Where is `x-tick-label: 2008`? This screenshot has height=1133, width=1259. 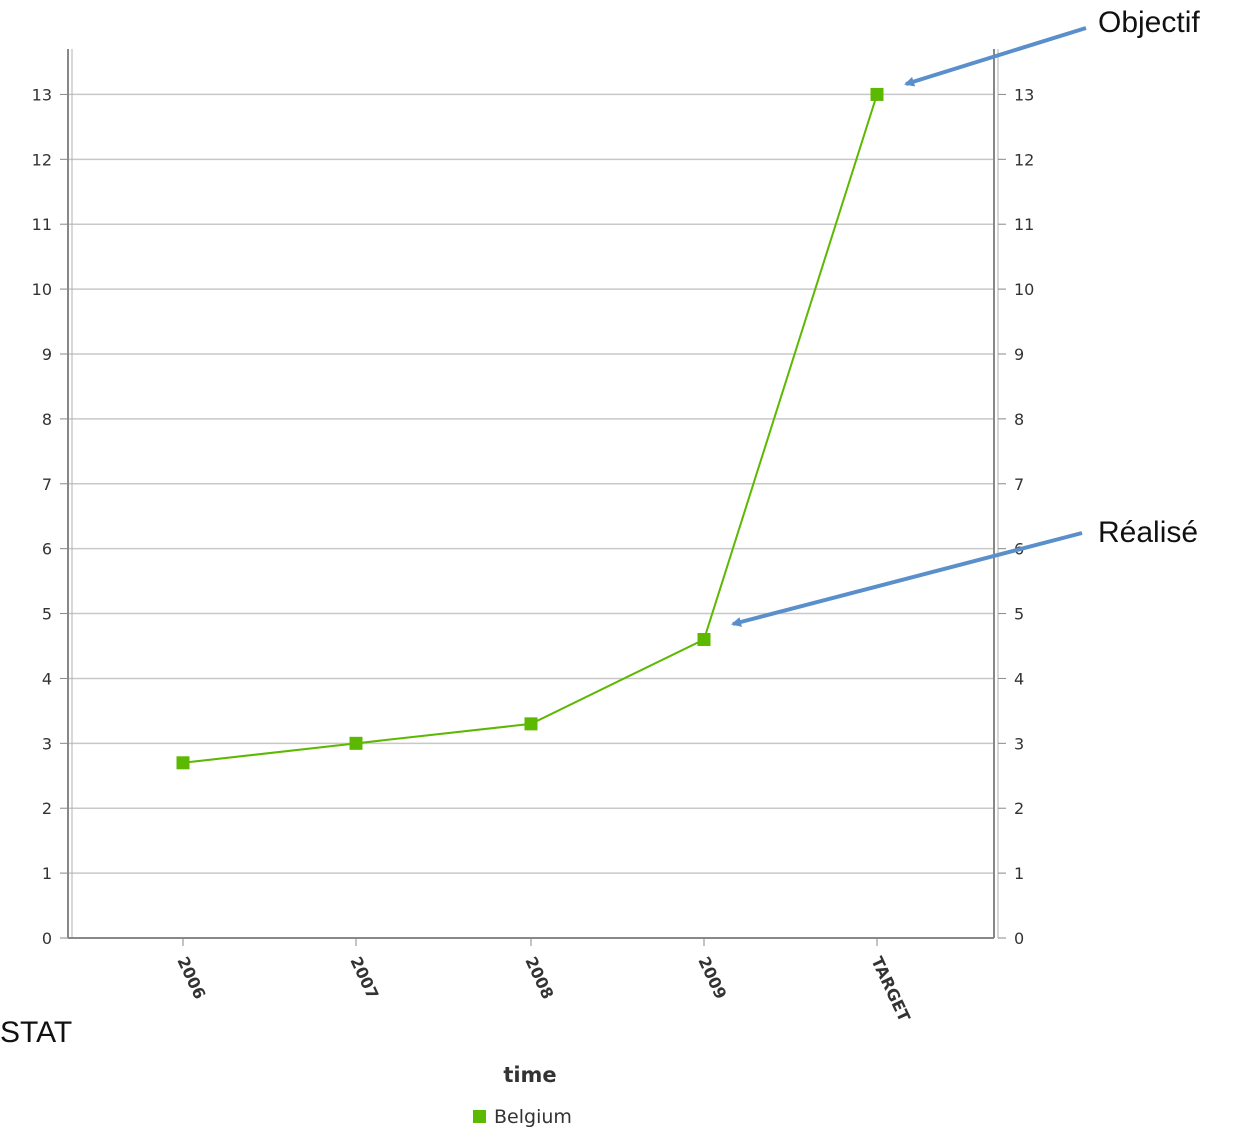 x-tick-label: 2008 is located at coordinates (539, 978).